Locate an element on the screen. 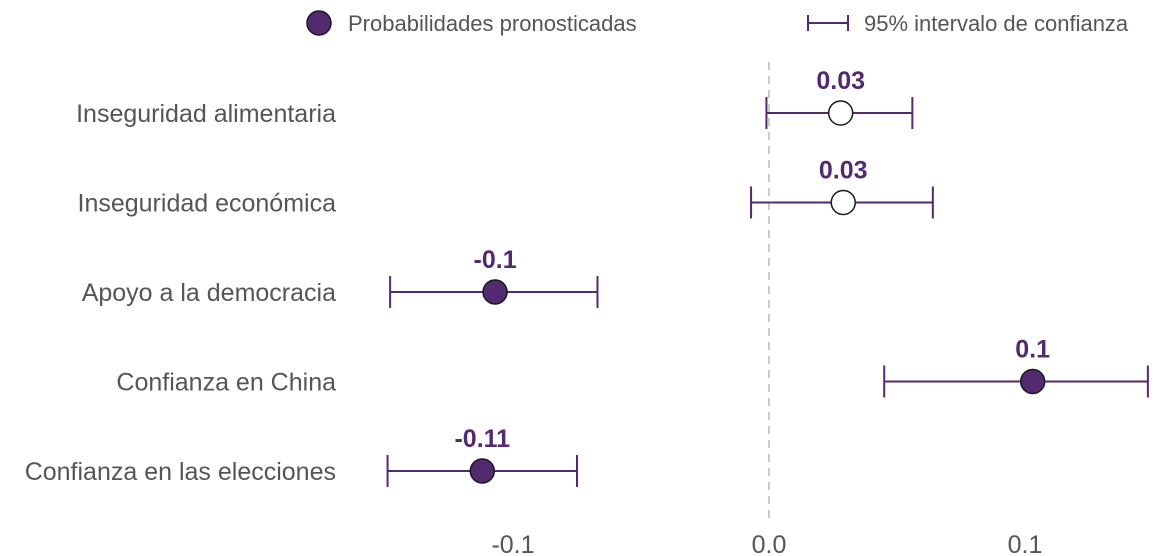 Image resolution: width=1161 pixels, height=556 pixels. row: Apoyo a la democracia -0.1 is located at coordinates (340, 277).